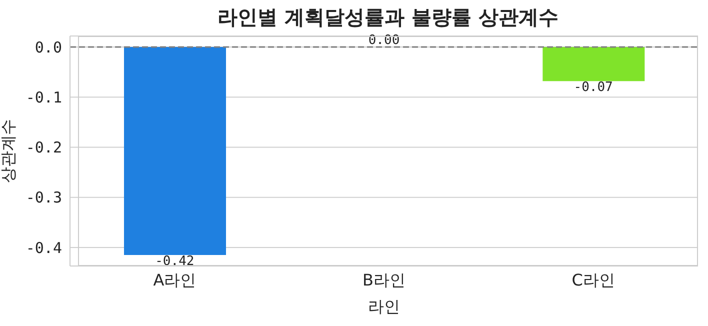  I want to click on x-tick-label: B라인, so click(384, 280).